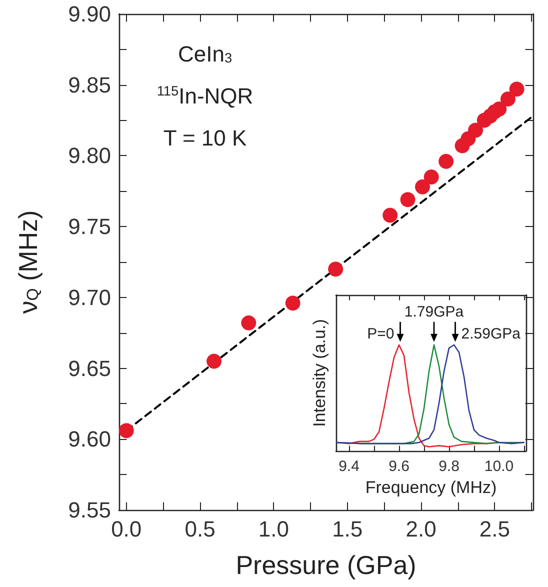 The height and width of the screenshot is (587, 548). What do you see at coordinates (89, 85) in the screenshot?
I see `y-tick-label: 9.85` at bounding box center [89, 85].